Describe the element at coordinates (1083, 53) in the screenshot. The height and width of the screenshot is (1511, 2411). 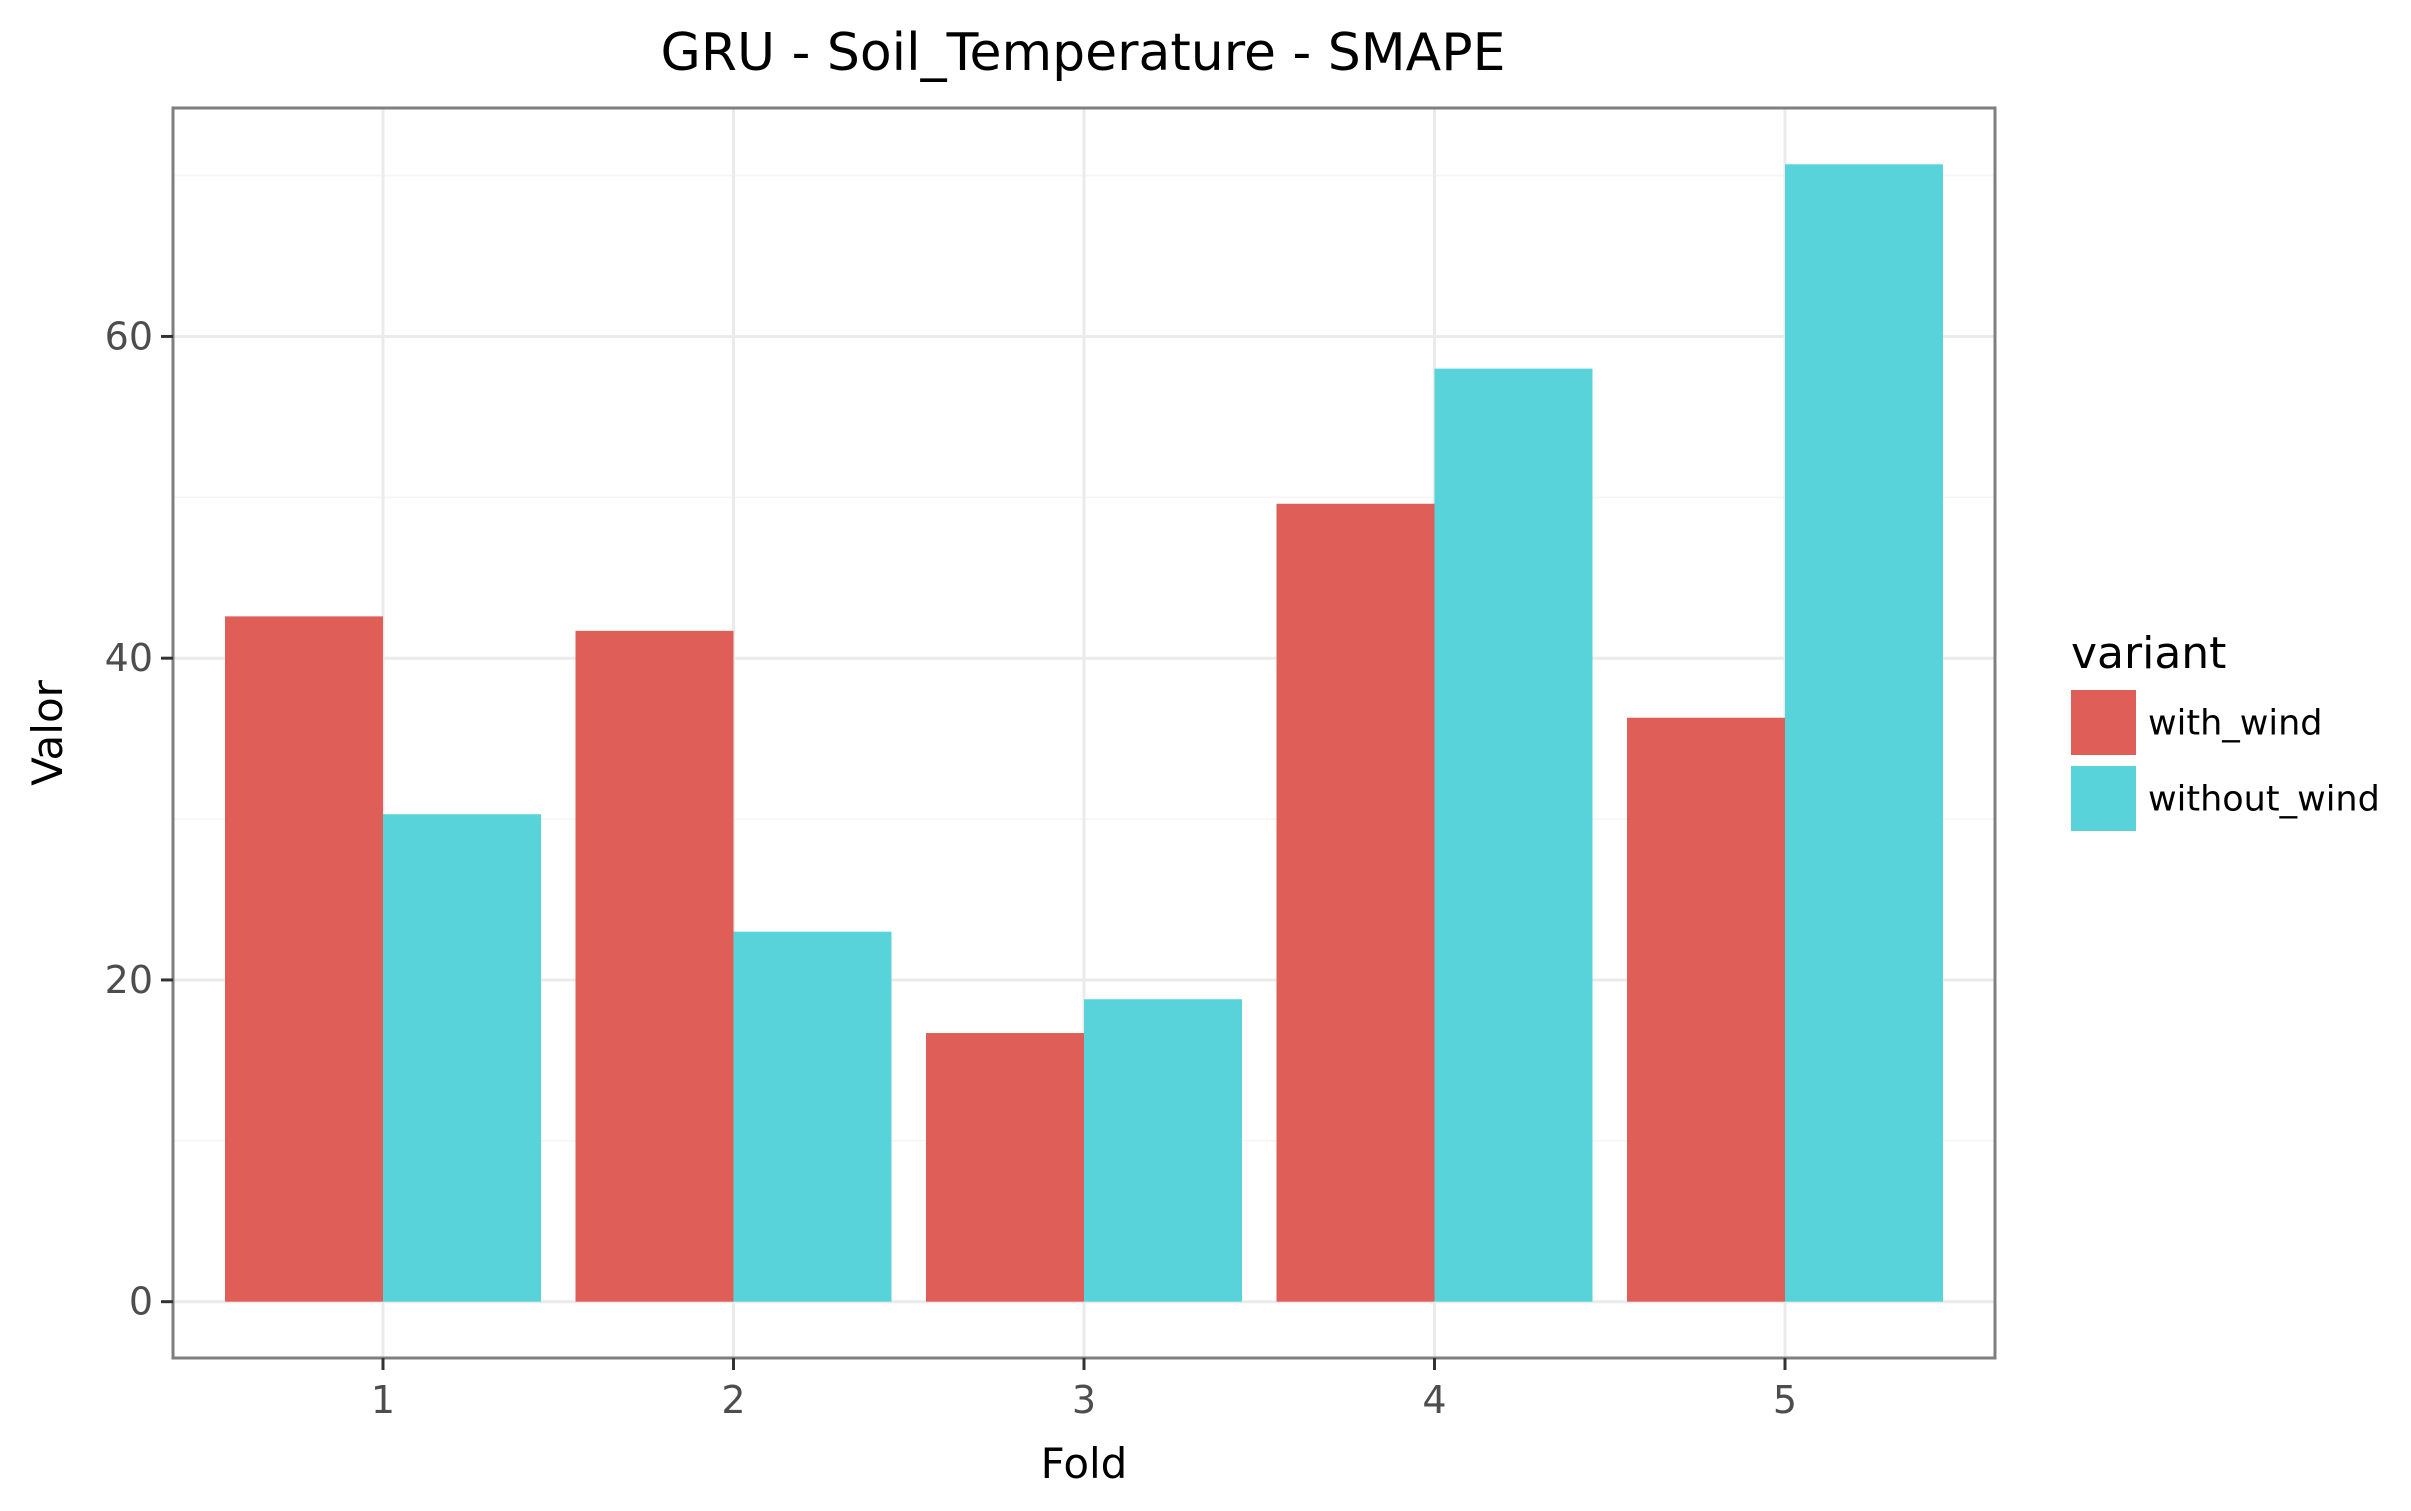
I see `chart-title: GRU - Soil_Temperature - SMAPE` at that location.